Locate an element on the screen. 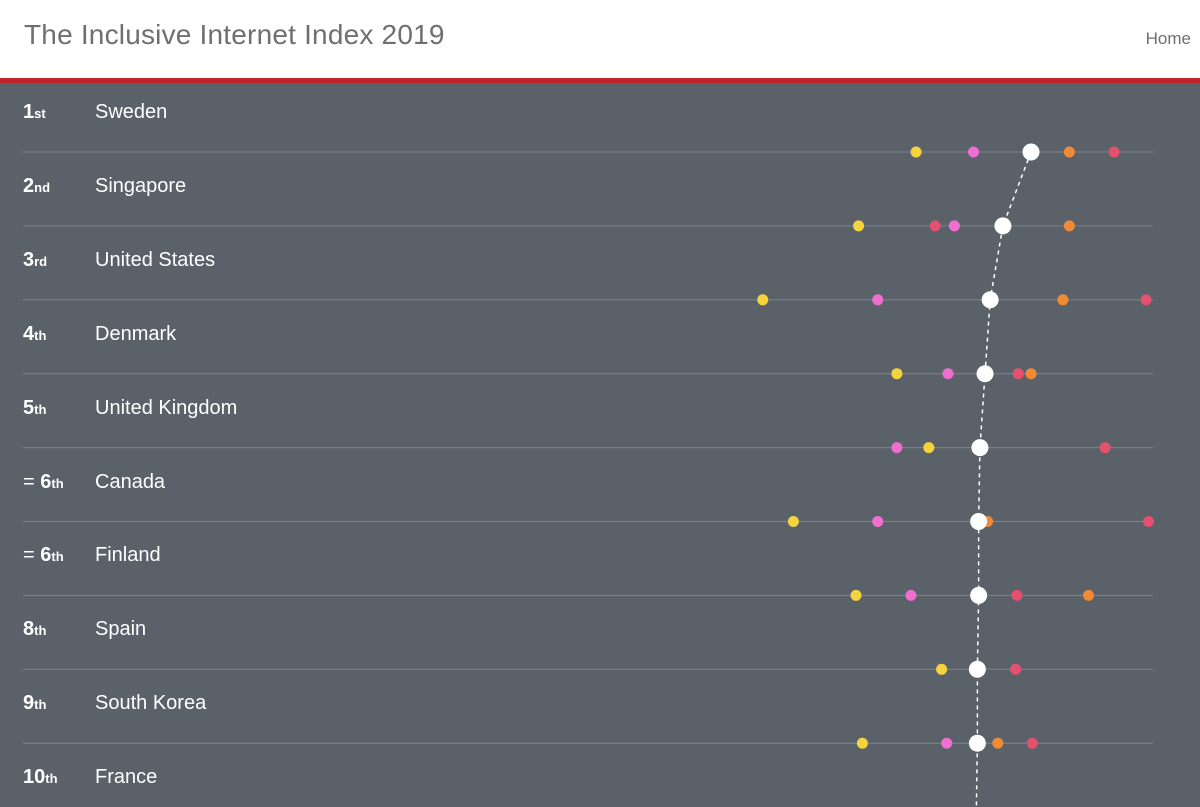  rank-number: 3 is located at coordinates (29, 259).